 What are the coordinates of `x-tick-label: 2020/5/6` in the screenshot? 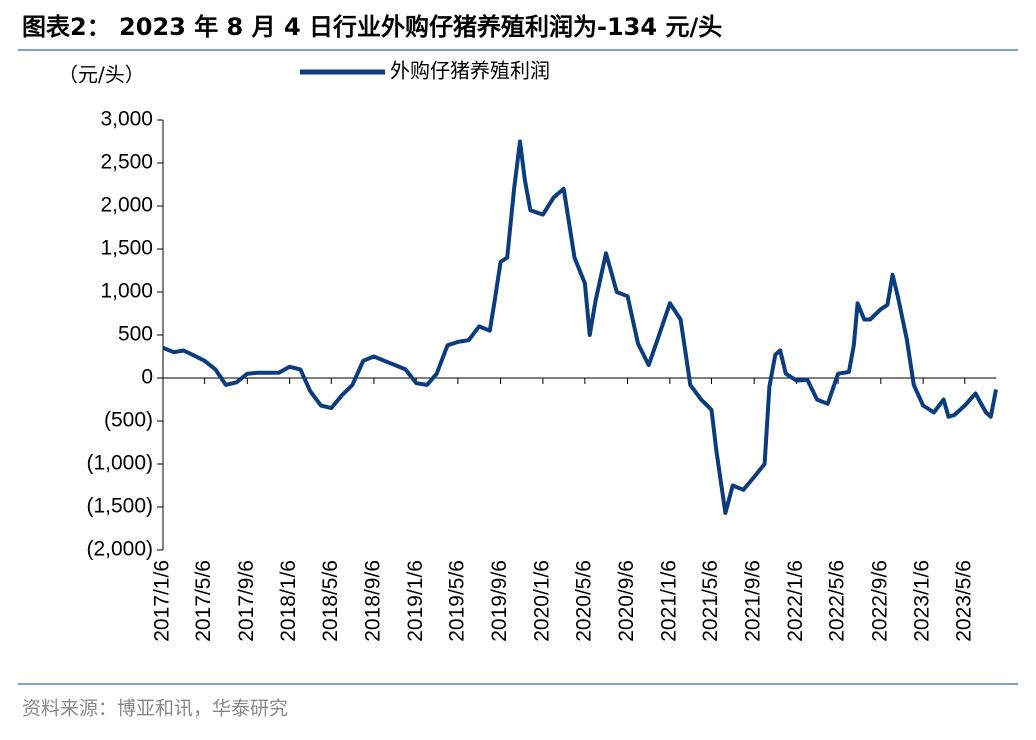 It's located at (583, 601).